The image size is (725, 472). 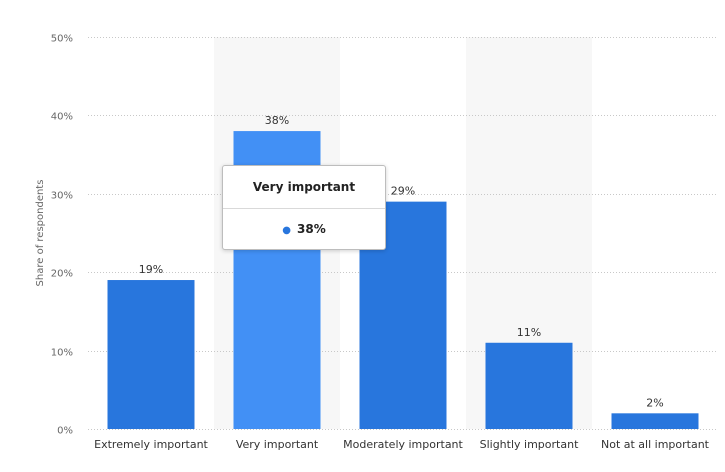 I want to click on y-tick-label: 30%, so click(x=62, y=196).